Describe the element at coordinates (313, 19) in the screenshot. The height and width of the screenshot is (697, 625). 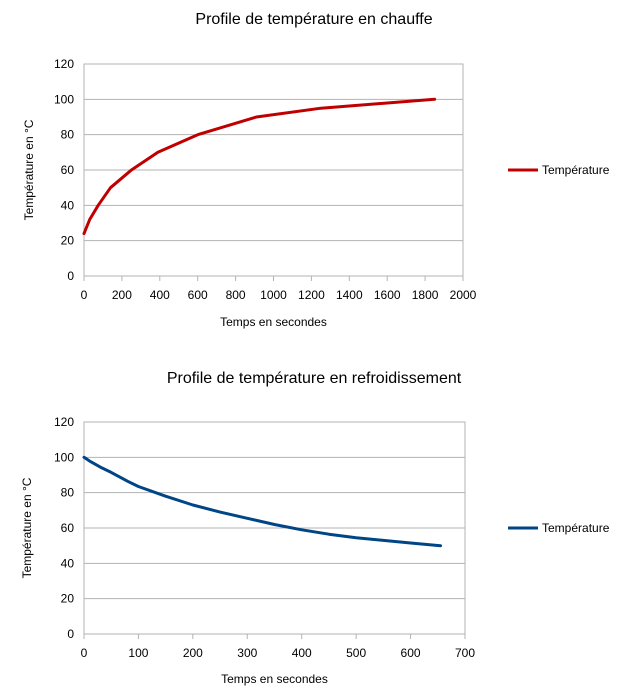
I see `chart-title: Profile de température en chauffe` at that location.